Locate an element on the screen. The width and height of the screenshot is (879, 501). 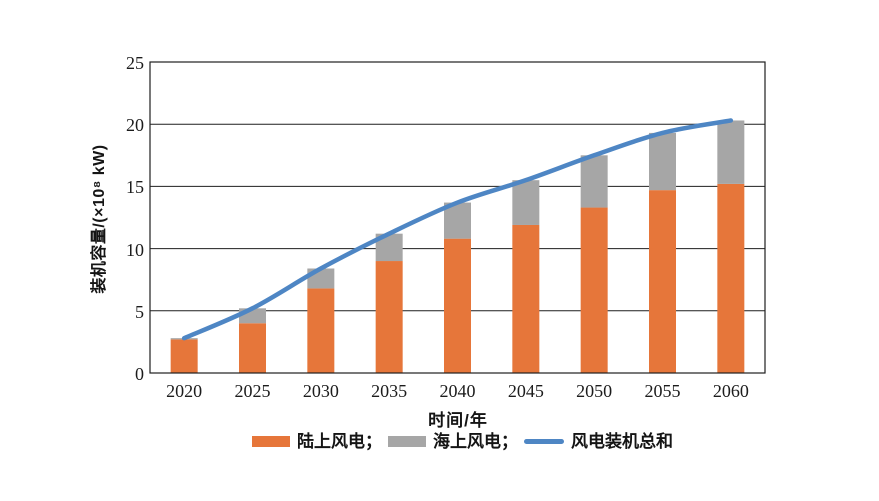
bar-onshore-2020 is located at coordinates (184, 356).